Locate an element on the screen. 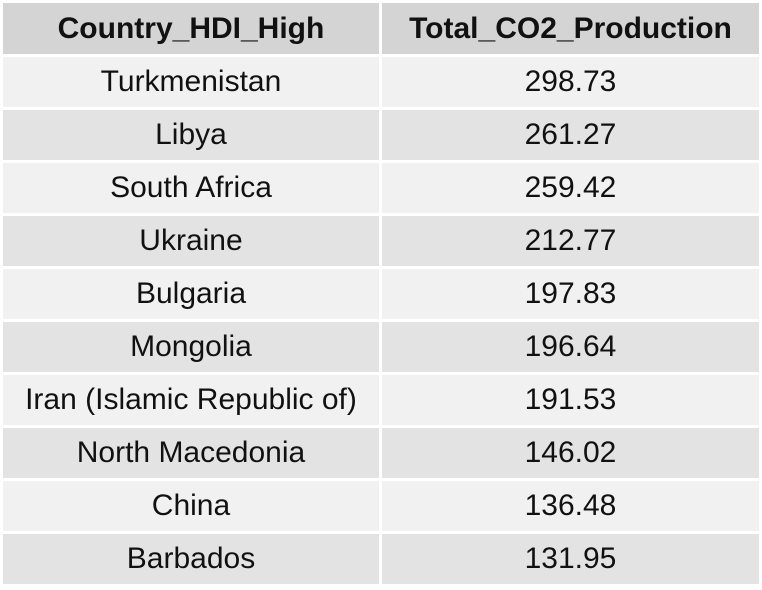 This screenshot has width=762, height=590. table-row: South Africa 259.42 is located at coordinates (381, 188).